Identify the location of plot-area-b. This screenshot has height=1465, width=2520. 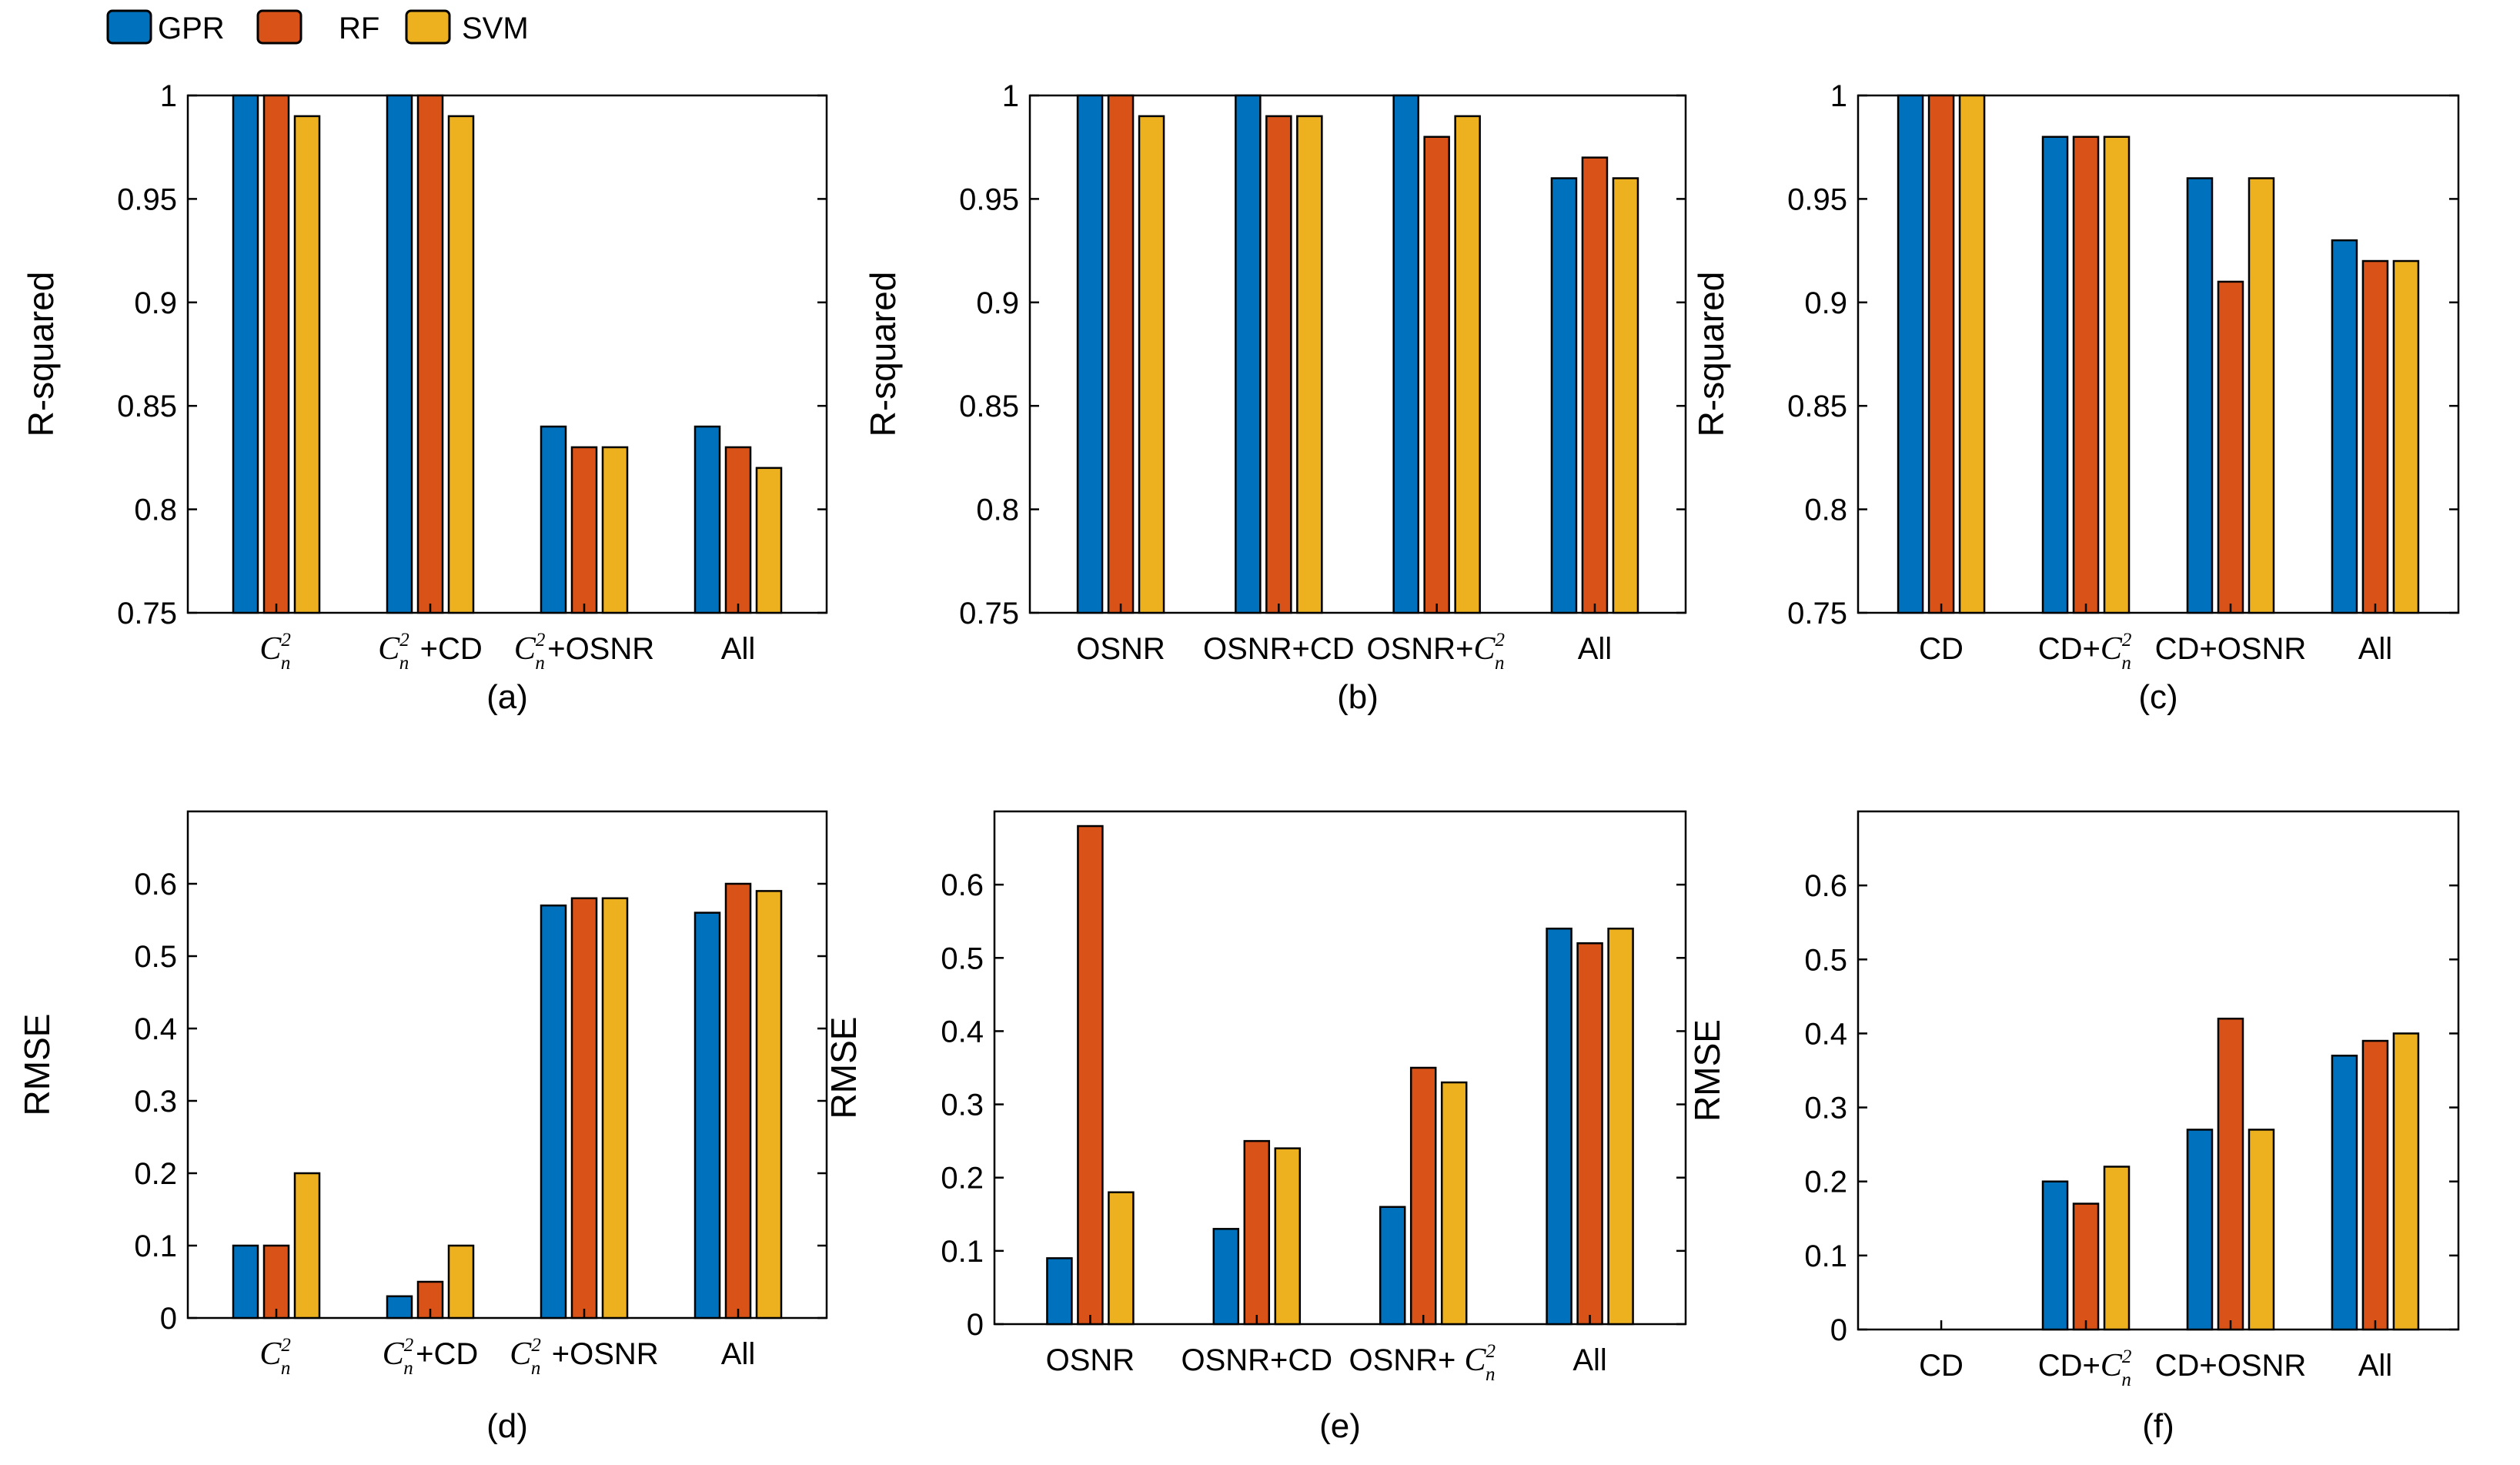
(1357, 354).